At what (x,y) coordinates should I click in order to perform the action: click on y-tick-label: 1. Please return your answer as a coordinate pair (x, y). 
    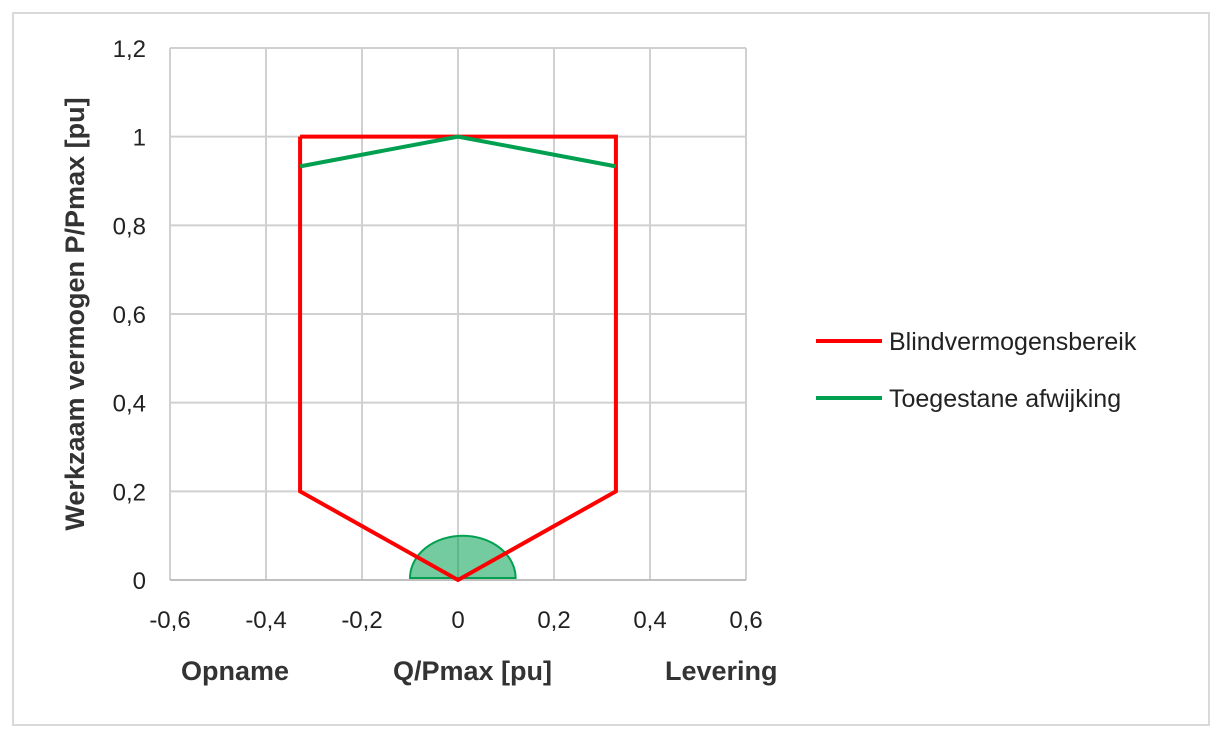
    Looking at the image, I should click on (139, 138).